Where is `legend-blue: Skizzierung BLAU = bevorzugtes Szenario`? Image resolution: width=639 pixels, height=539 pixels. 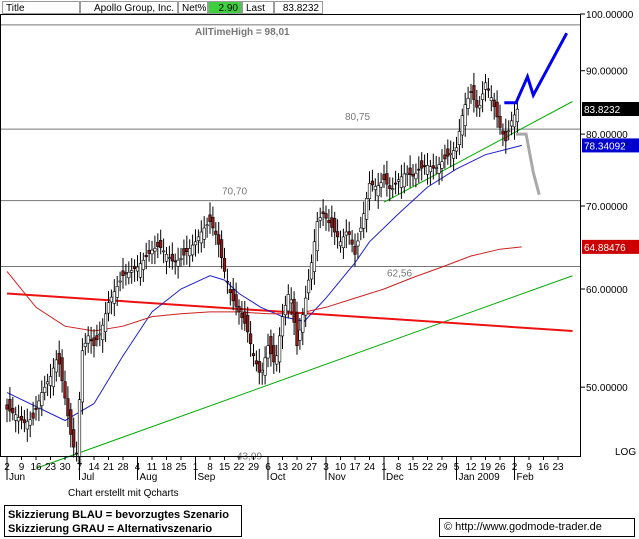 legend-blue: Skizzierung BLAU = bevorzugtes Szenario is located at coordinates (118, 515).